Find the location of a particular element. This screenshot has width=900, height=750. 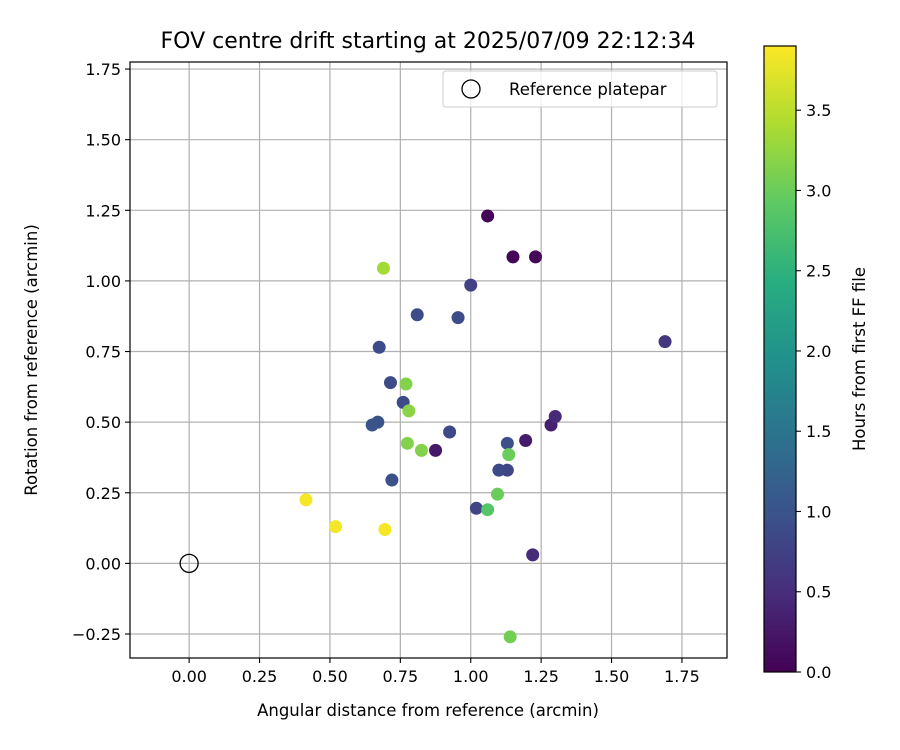

legend-open-circle-icon is located at coordinates (471, 89).